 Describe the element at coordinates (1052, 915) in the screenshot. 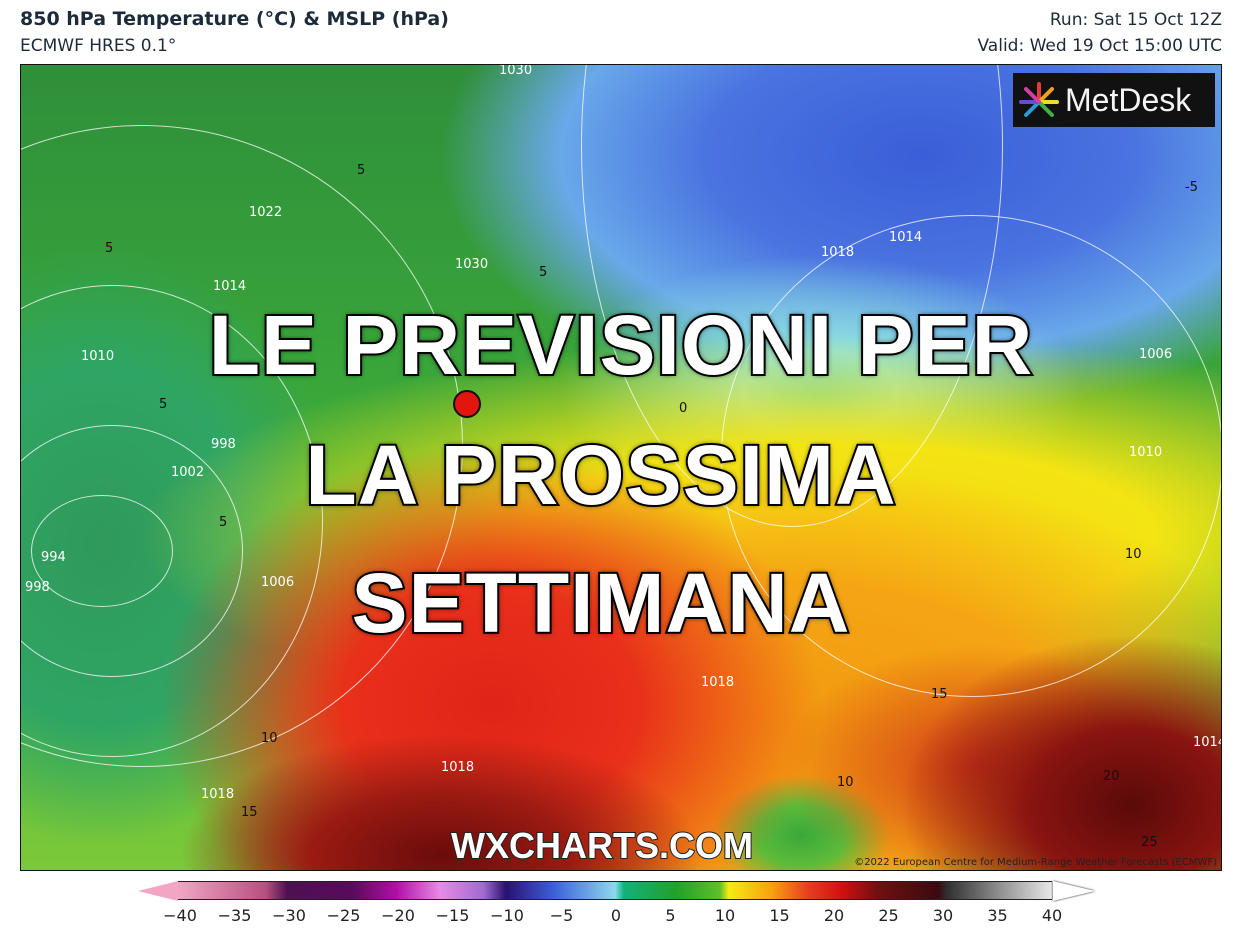

I see `colorbar-tick-label: 40` at that location.